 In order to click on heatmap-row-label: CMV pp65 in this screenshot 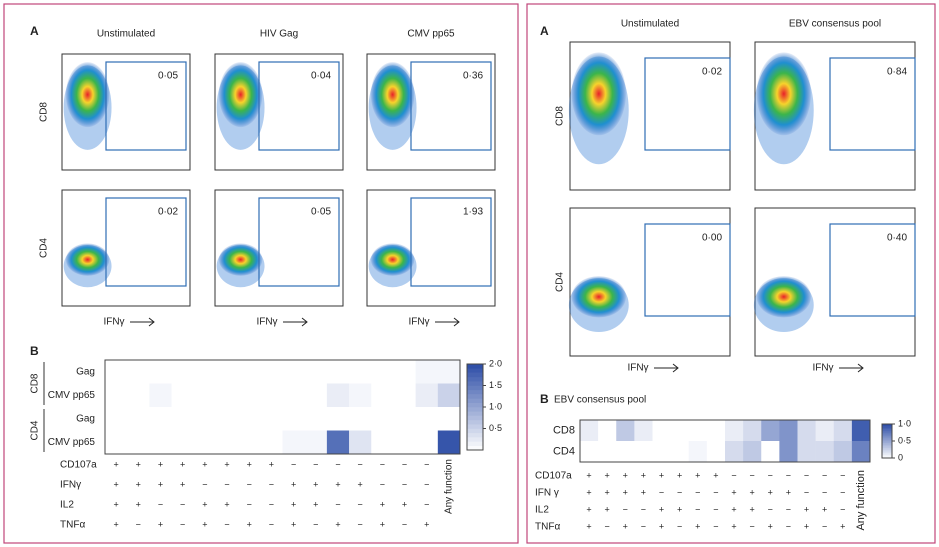, I will do `click(72, 395)`.